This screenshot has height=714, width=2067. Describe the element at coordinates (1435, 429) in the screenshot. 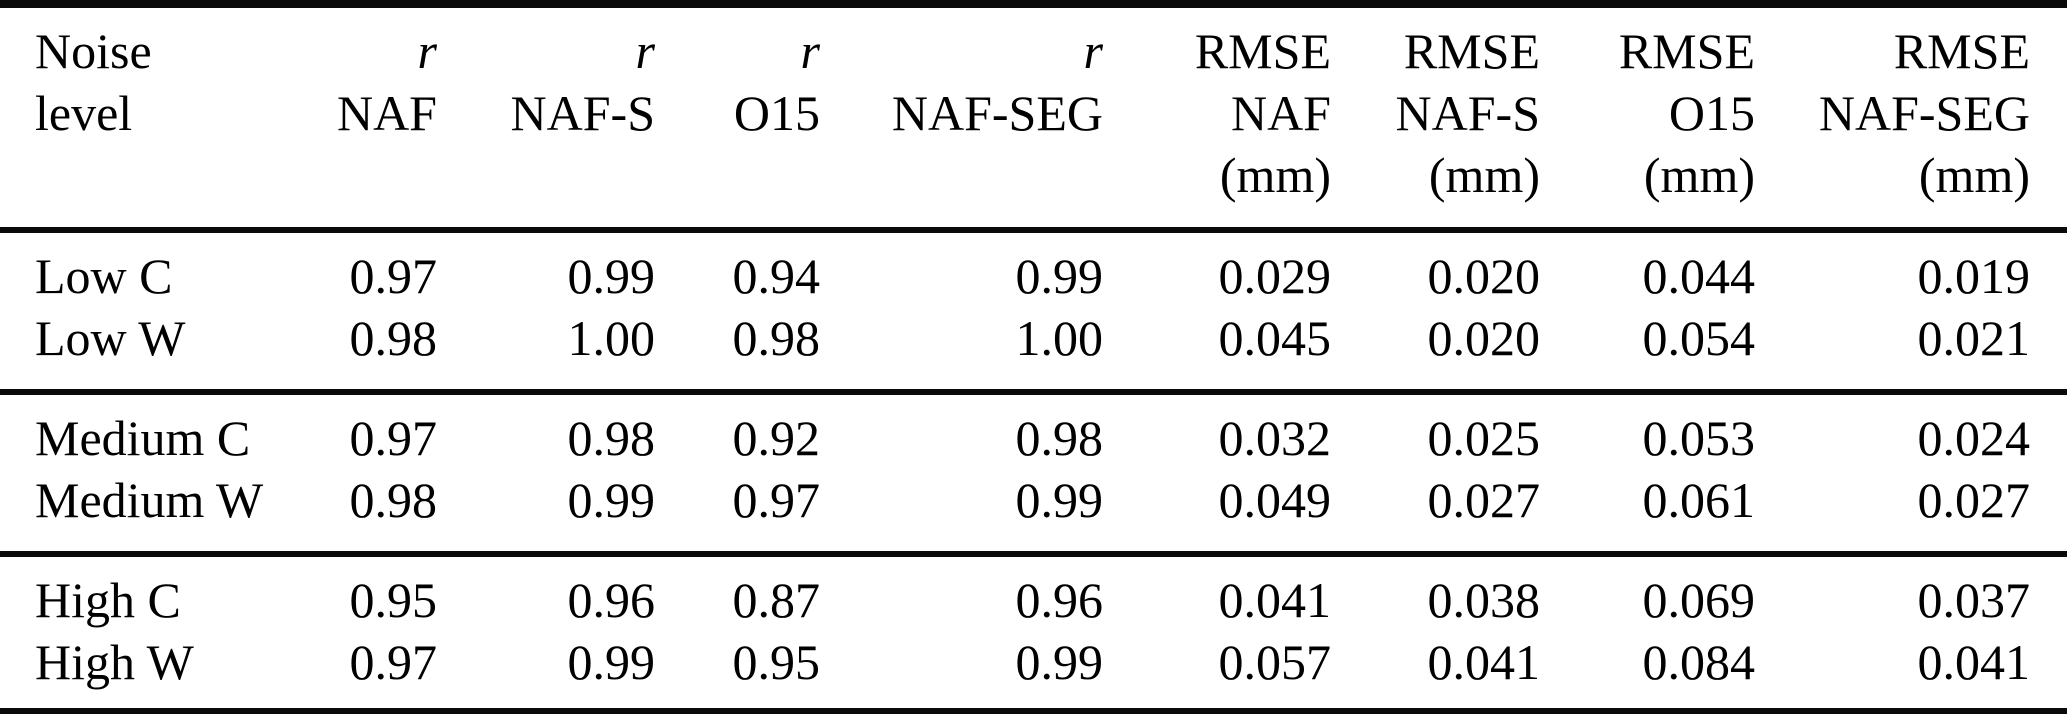

I see `data-cell: 0.025` at that location.